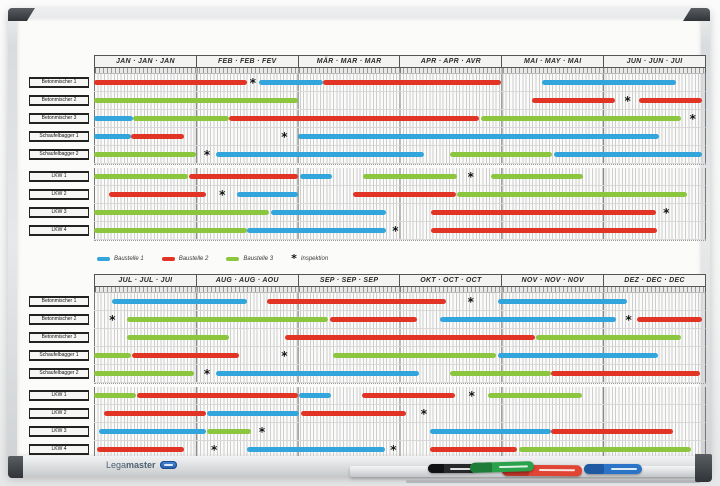  I want to click on month-header-cell: OKT · OCT · OCT, so click(450, 280).